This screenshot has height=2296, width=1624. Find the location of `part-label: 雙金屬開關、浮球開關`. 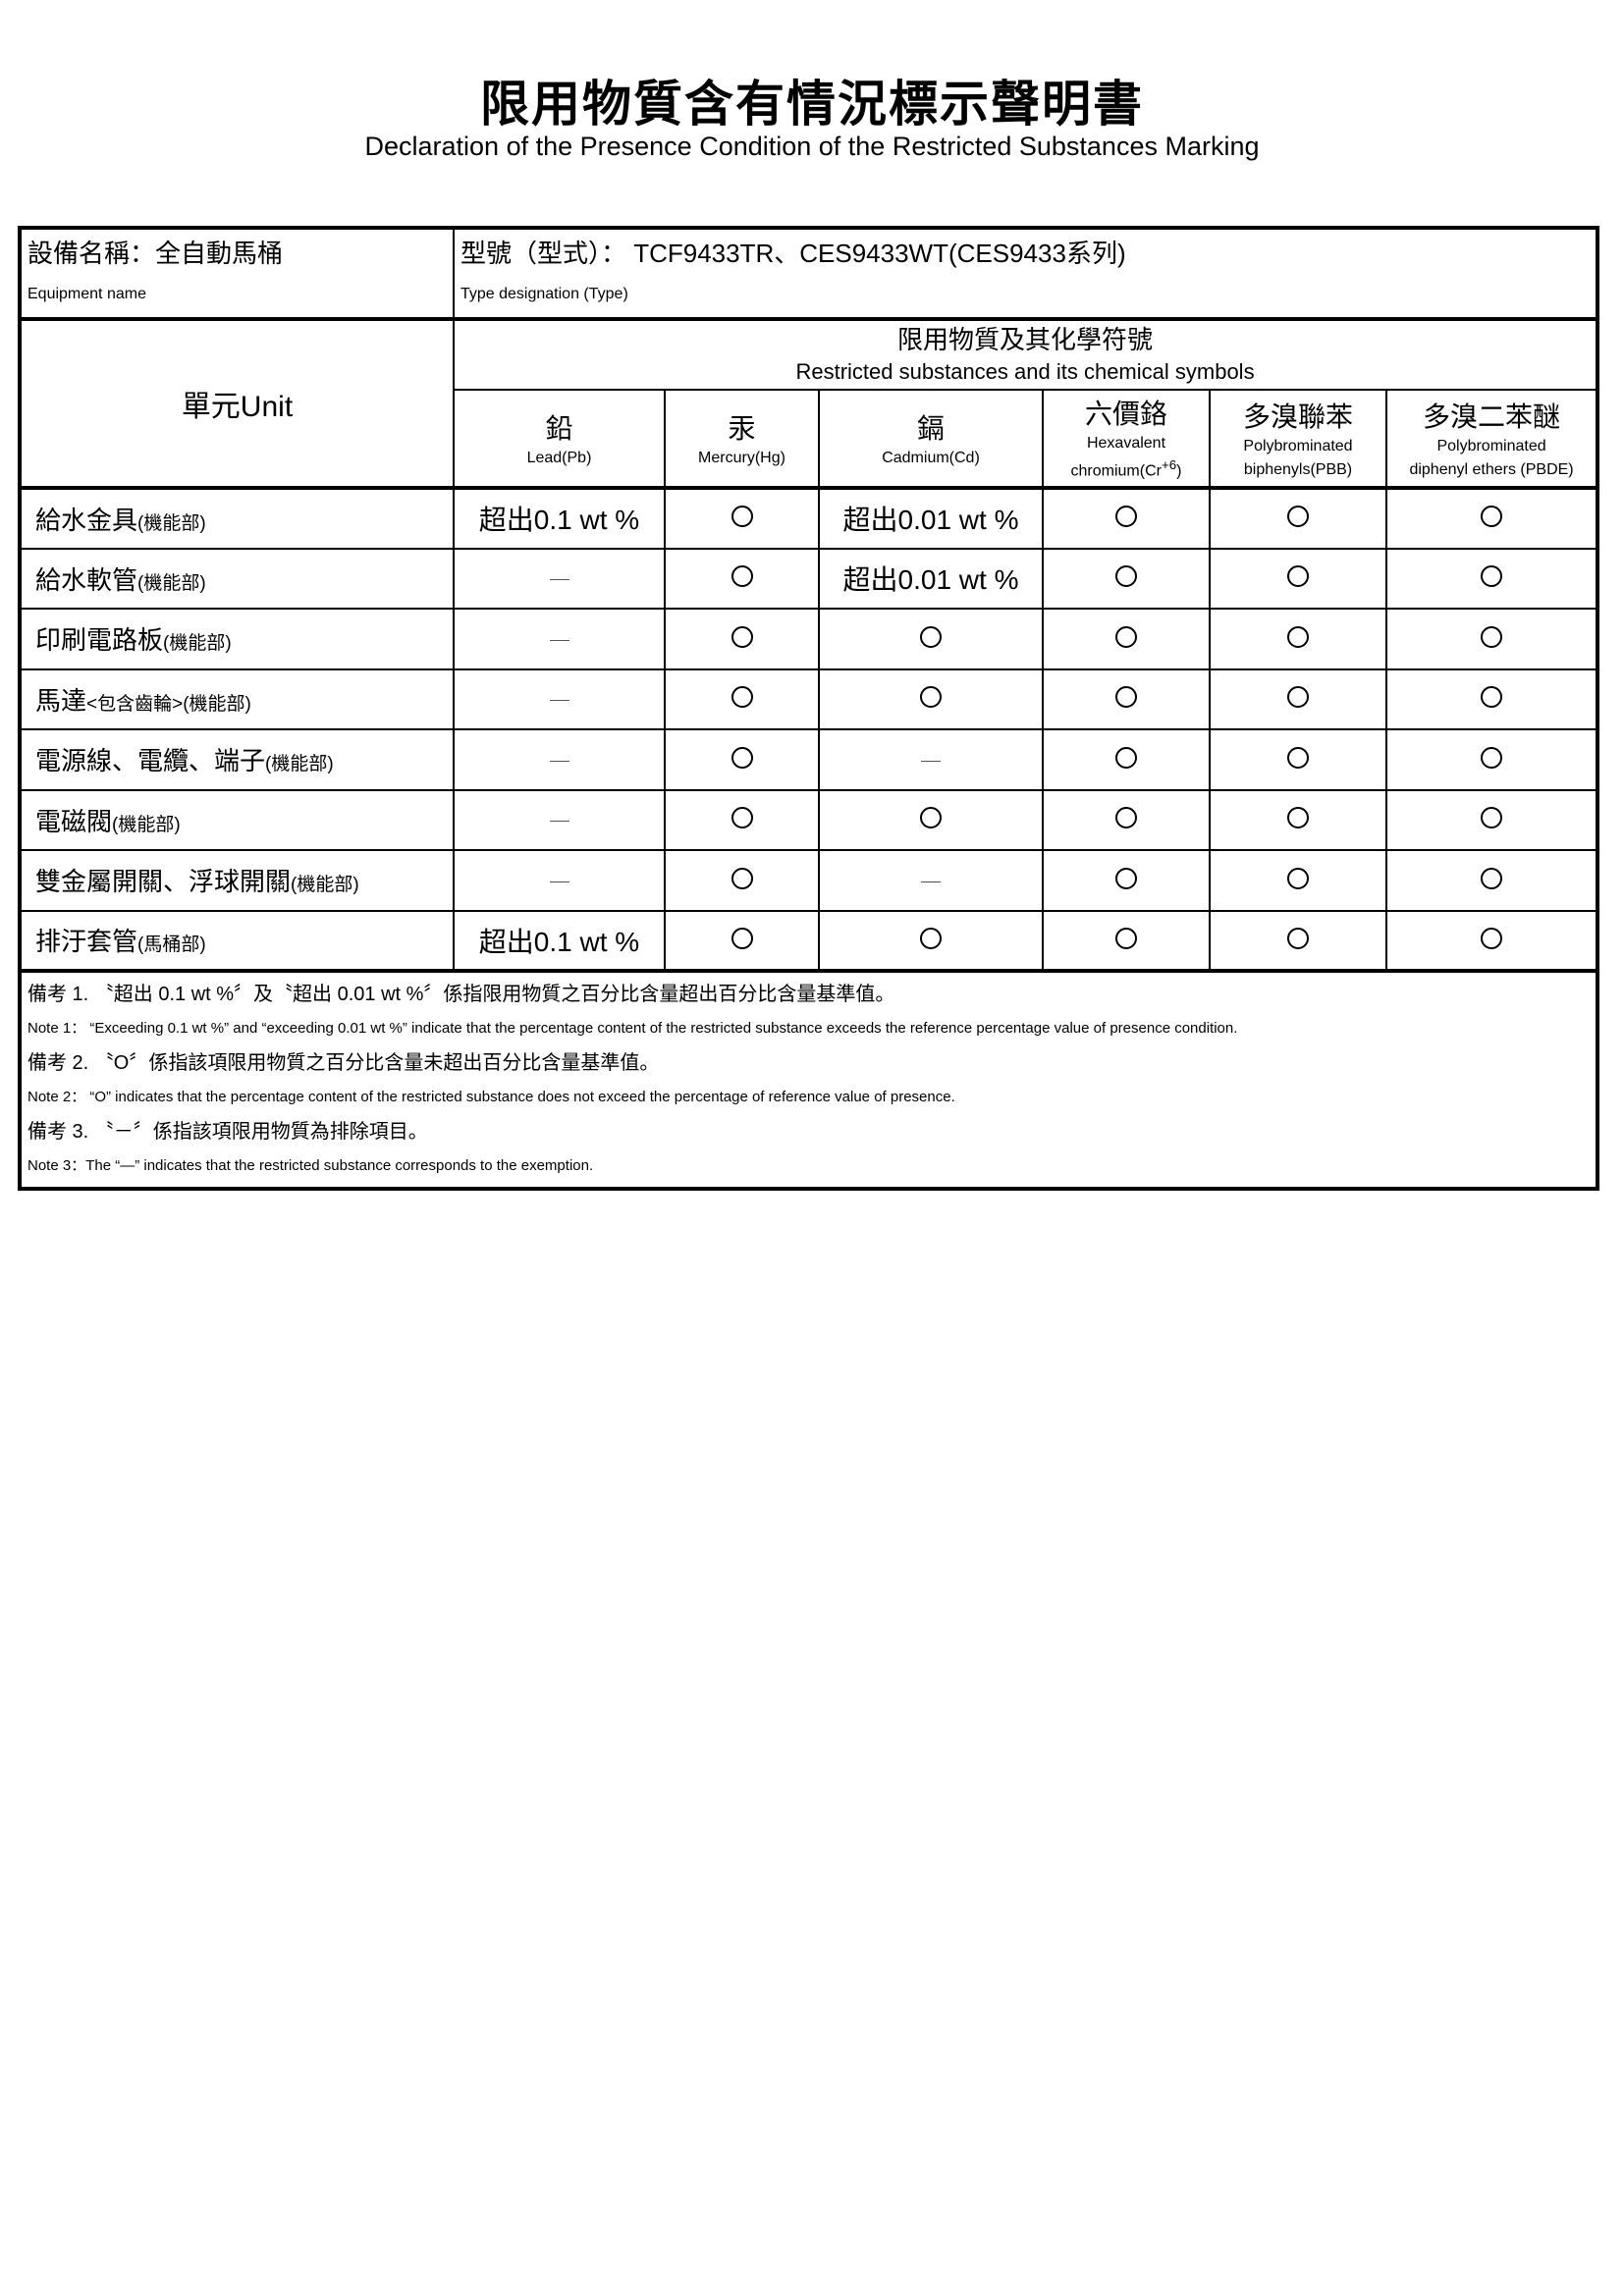

part-label: 雙金屬開關、浮球開關 is located at coordinates (163, 882).